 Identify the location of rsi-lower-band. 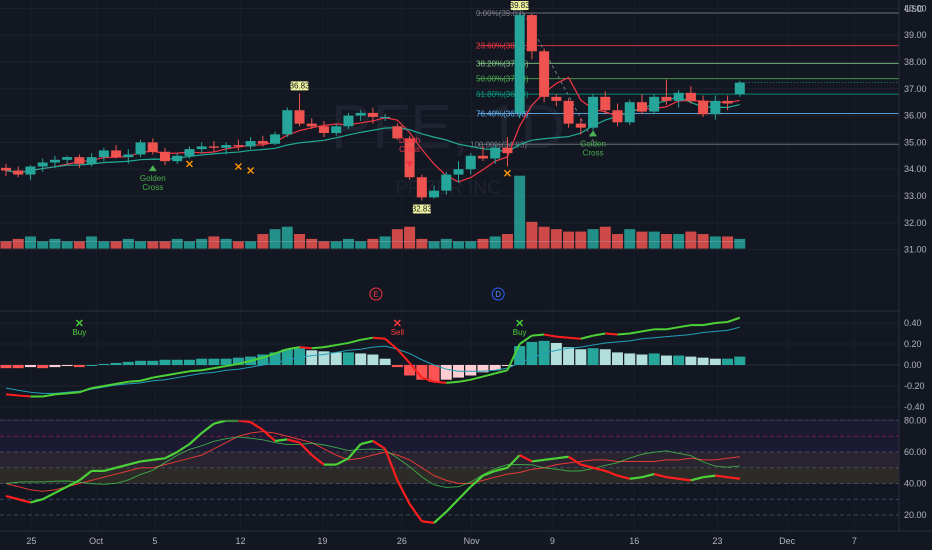
(449, 475).